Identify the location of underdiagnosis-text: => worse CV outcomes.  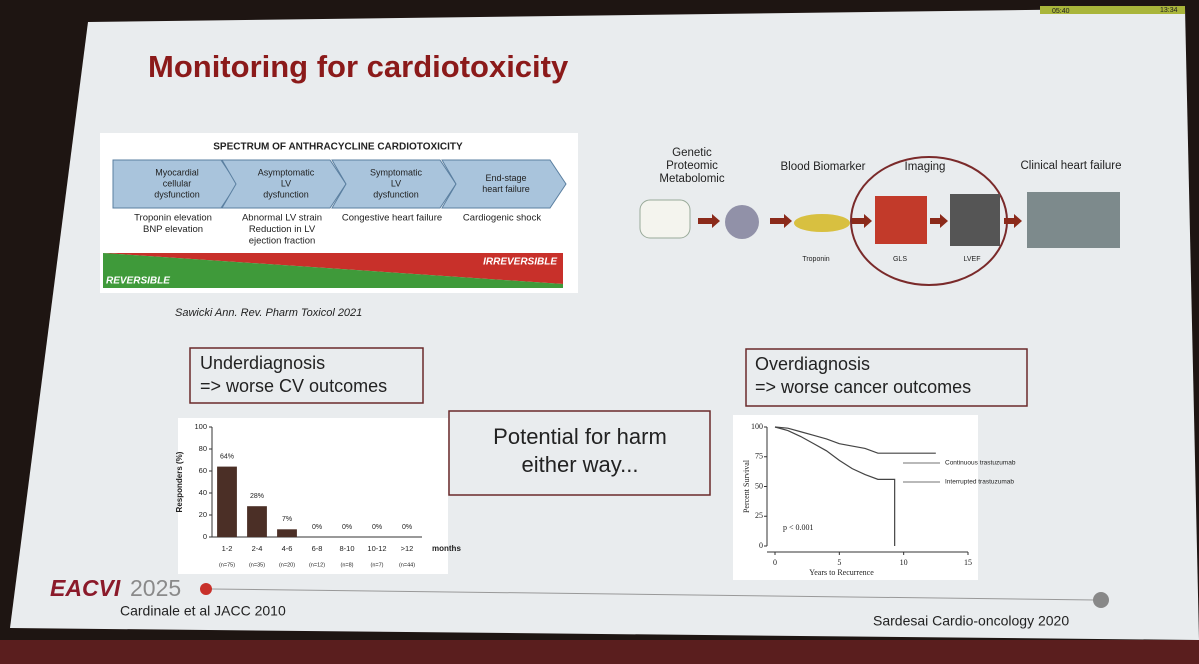
(293, 386).